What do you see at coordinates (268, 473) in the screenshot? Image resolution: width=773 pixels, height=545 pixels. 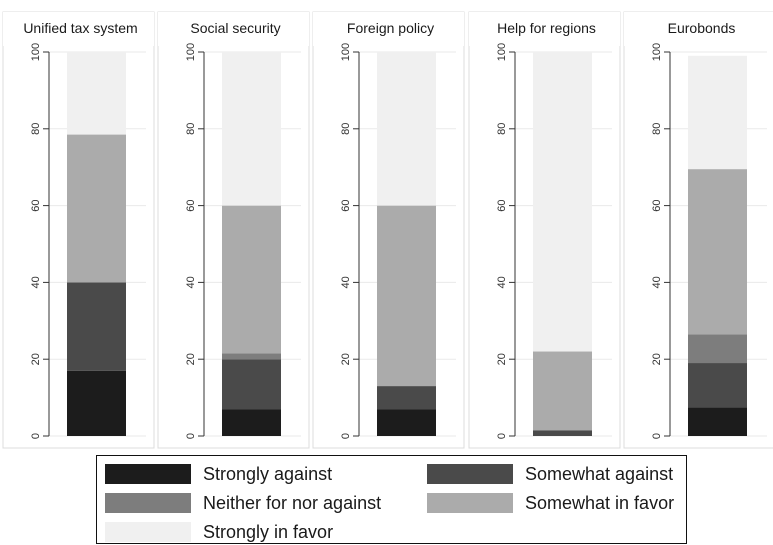 I see `legend-label: Strongly against` at bounding box center [268, 473].